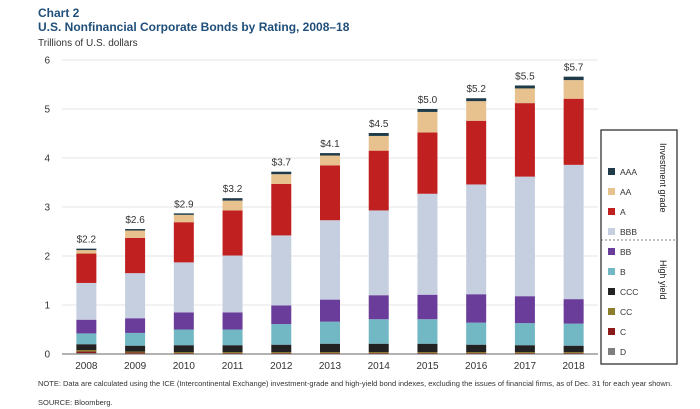 The height and width of the screenshot is (409, 700). I want to click on bar-segment-b-2011, so click(232, 337).